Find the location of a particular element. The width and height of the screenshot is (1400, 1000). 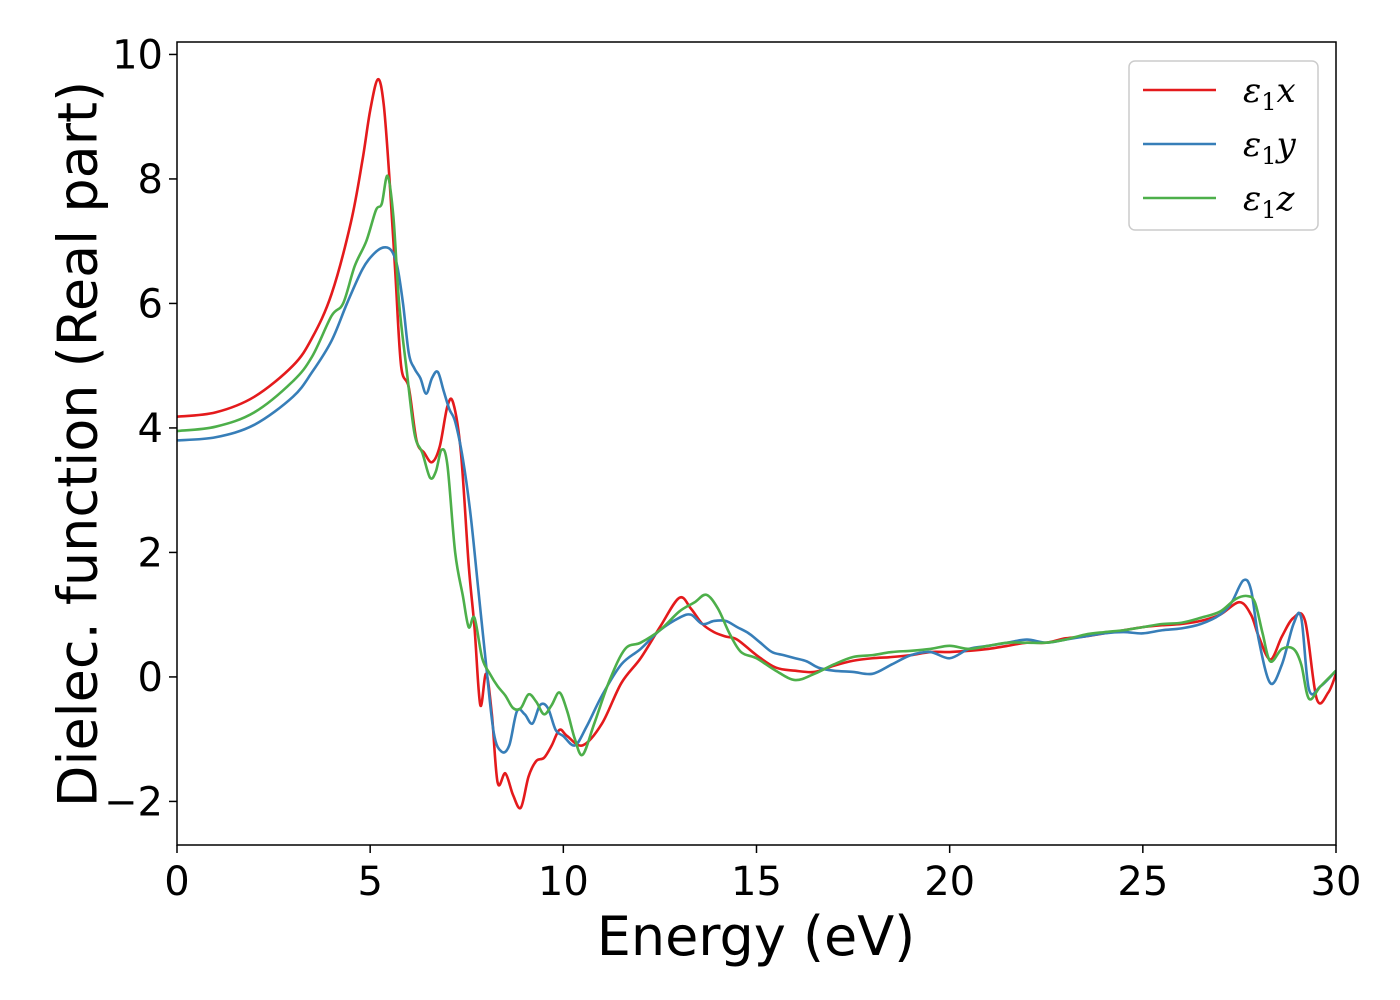

x-tick-label: 0 is located at coordinates (176, 882).